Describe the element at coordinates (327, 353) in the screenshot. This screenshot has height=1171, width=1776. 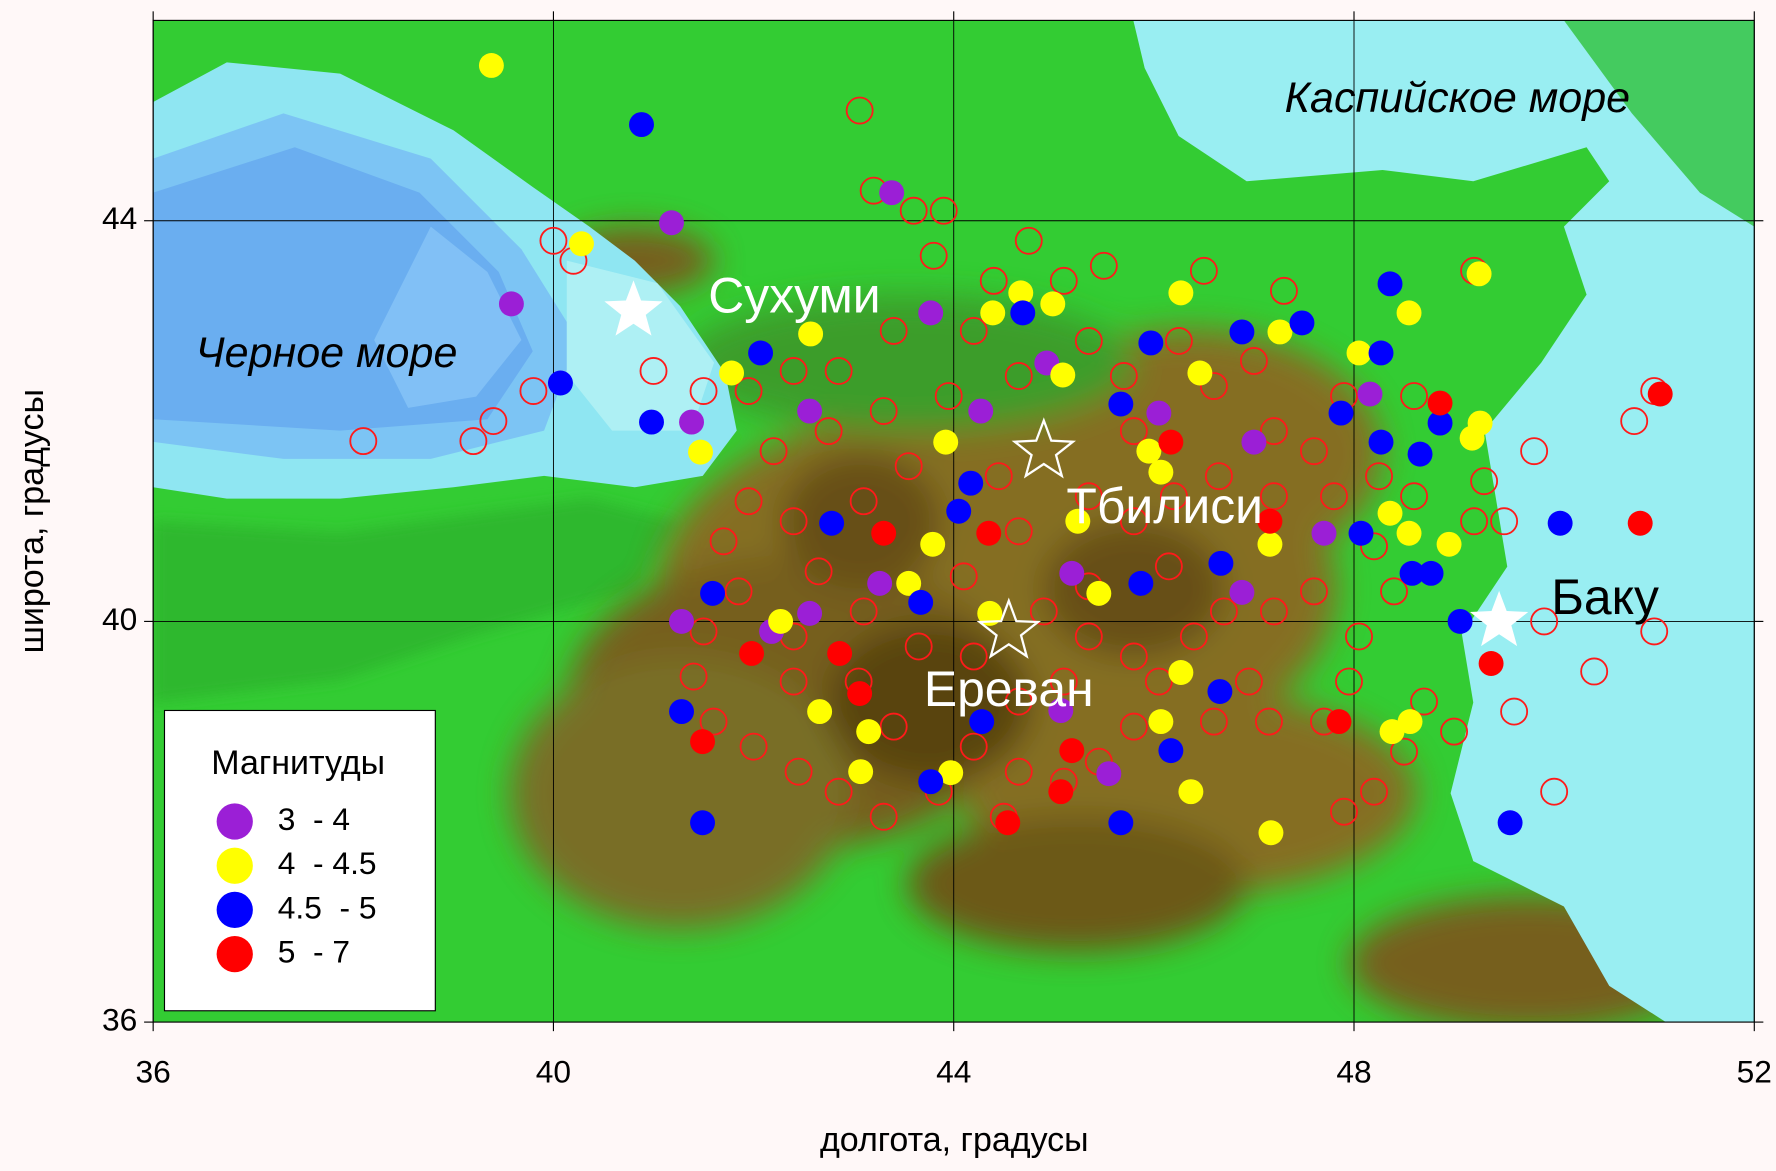
I see `sea-label: Черное море` at that location.